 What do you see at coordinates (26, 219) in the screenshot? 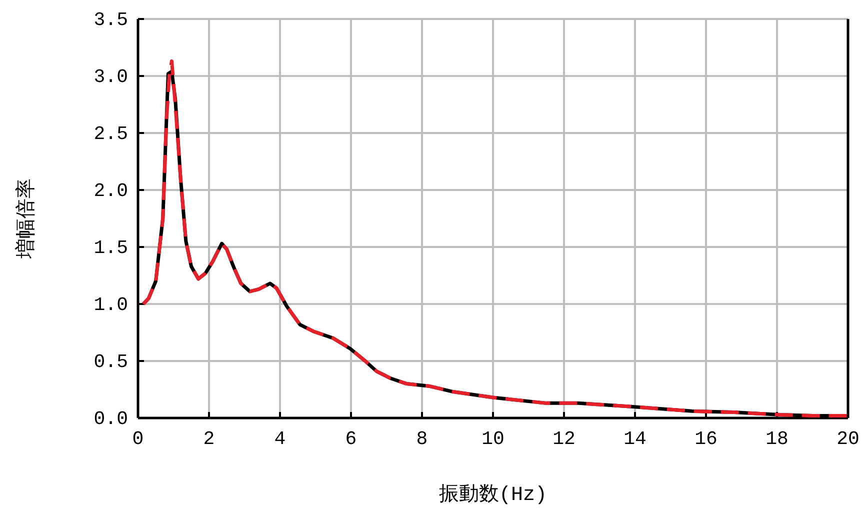
I see `y-axis-title: 増幅倍率` at bounding box center [26, 219].